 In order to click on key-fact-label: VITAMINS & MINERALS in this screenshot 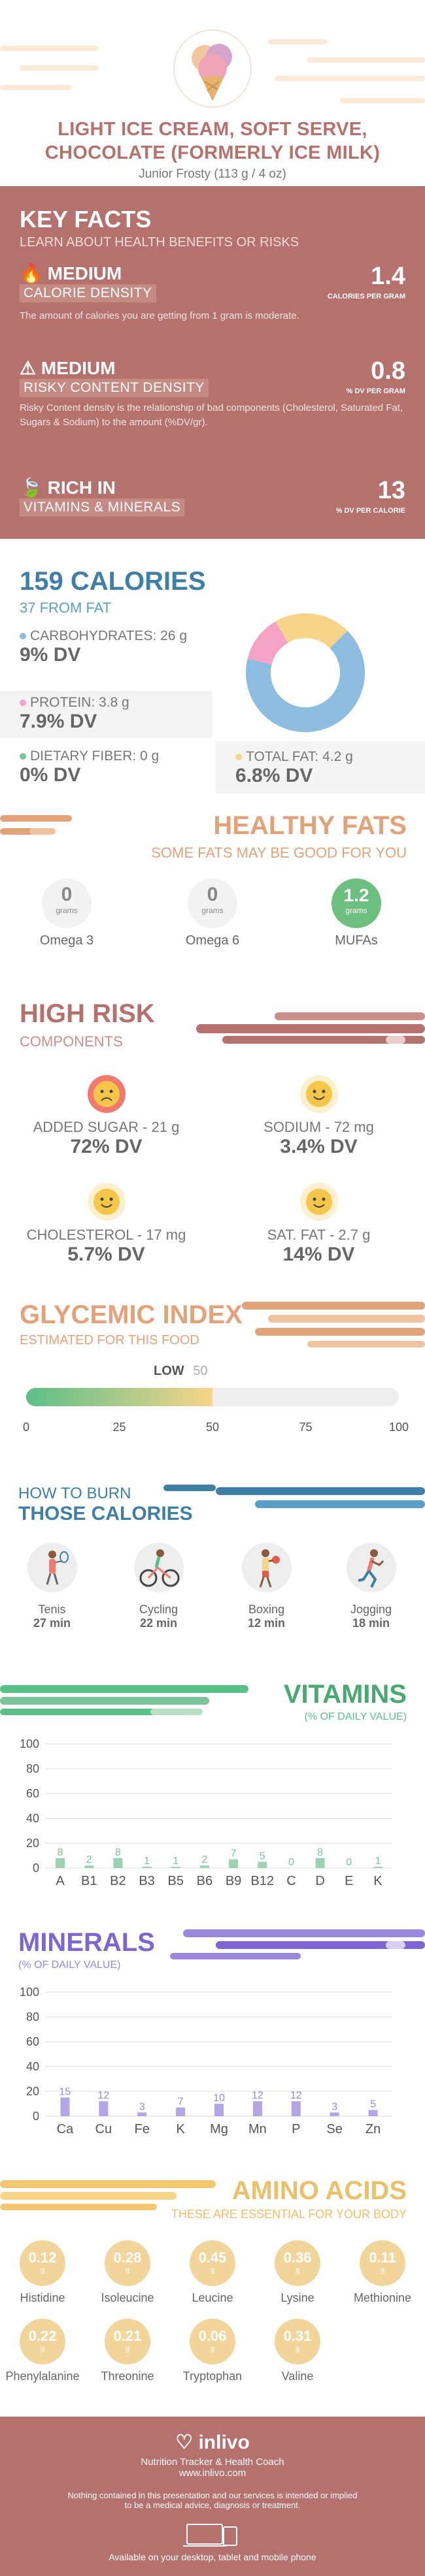, I will do `click(102, 507)`.